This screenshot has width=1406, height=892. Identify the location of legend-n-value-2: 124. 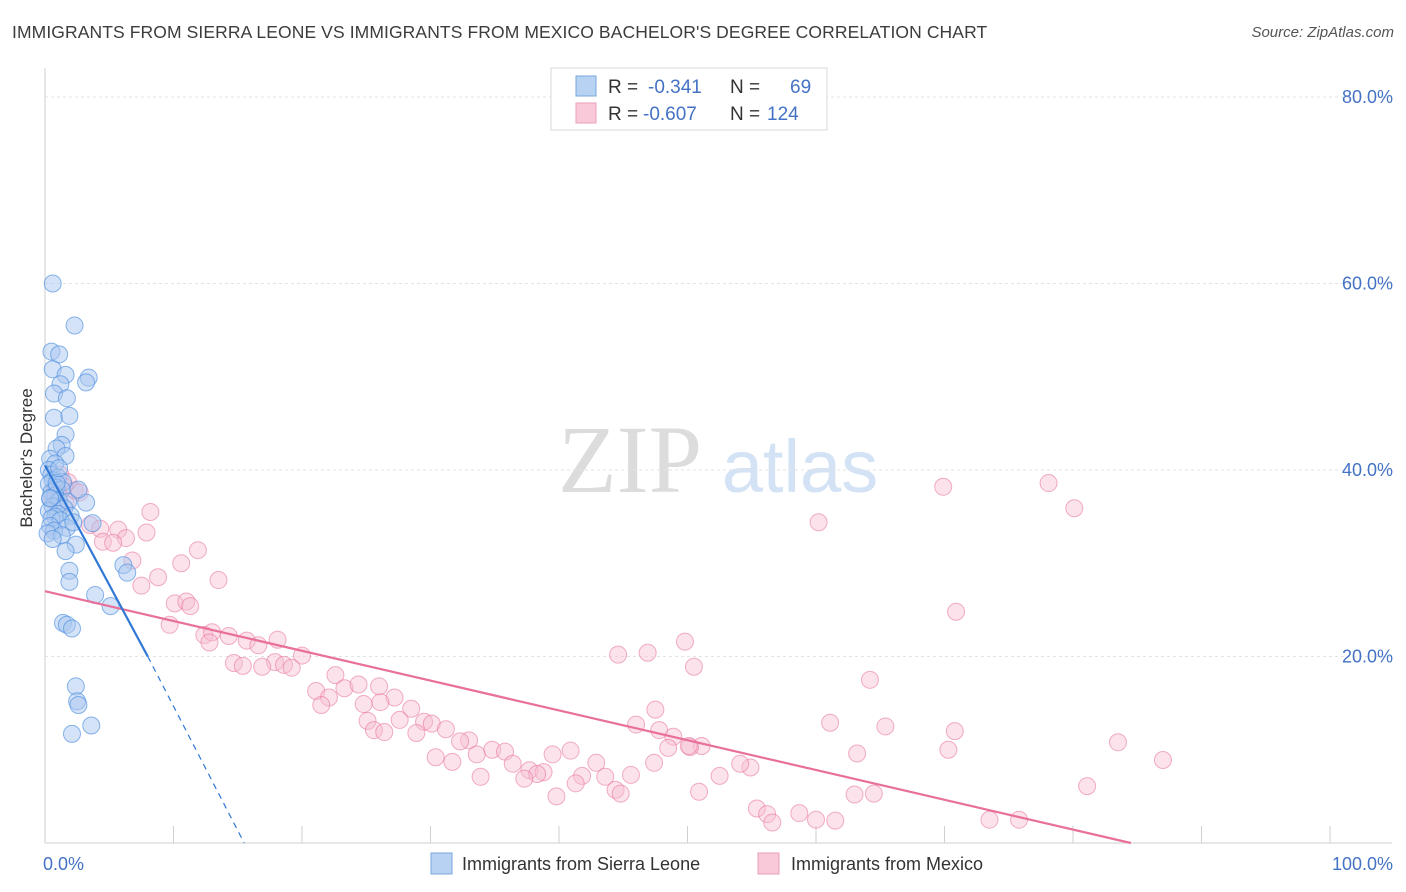
(783, 114).